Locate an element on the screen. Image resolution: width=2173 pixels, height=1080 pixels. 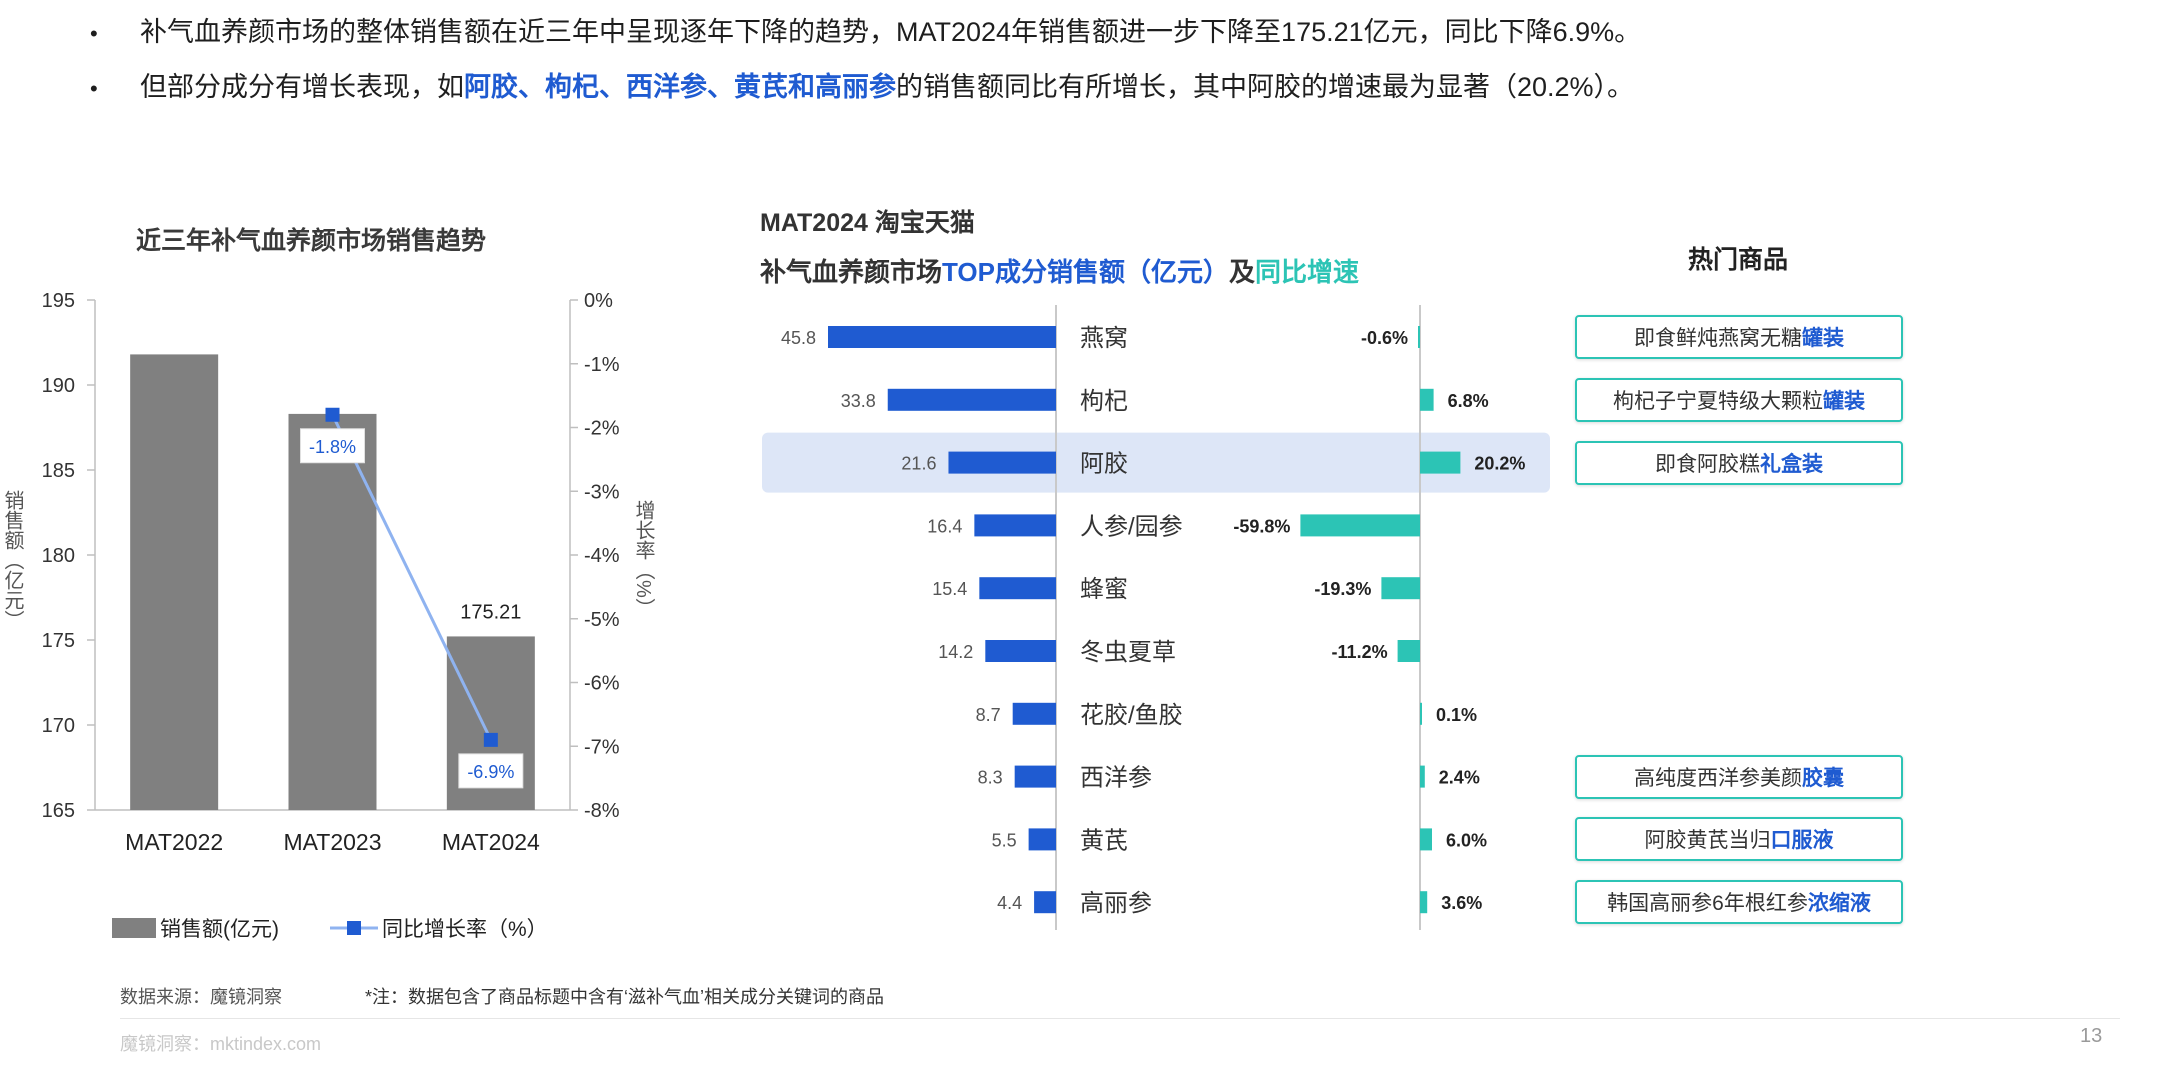
sales-data-label: 15.4 is located at coordinates (949, 589).